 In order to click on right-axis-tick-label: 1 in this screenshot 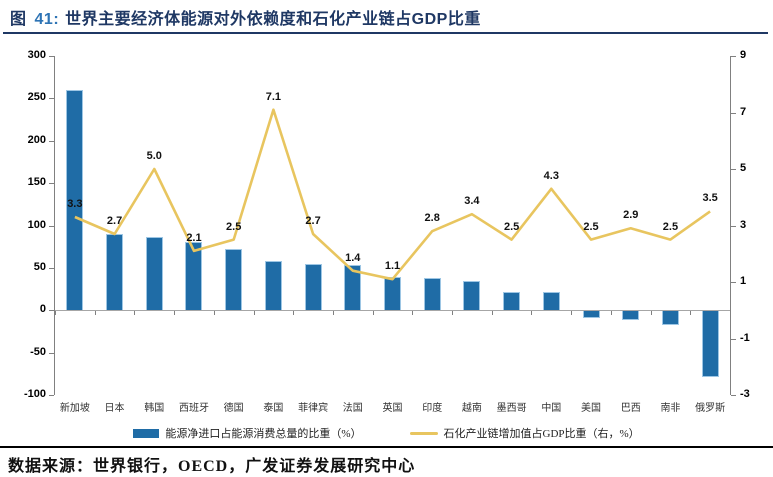, I will do `click(743, 281)`.